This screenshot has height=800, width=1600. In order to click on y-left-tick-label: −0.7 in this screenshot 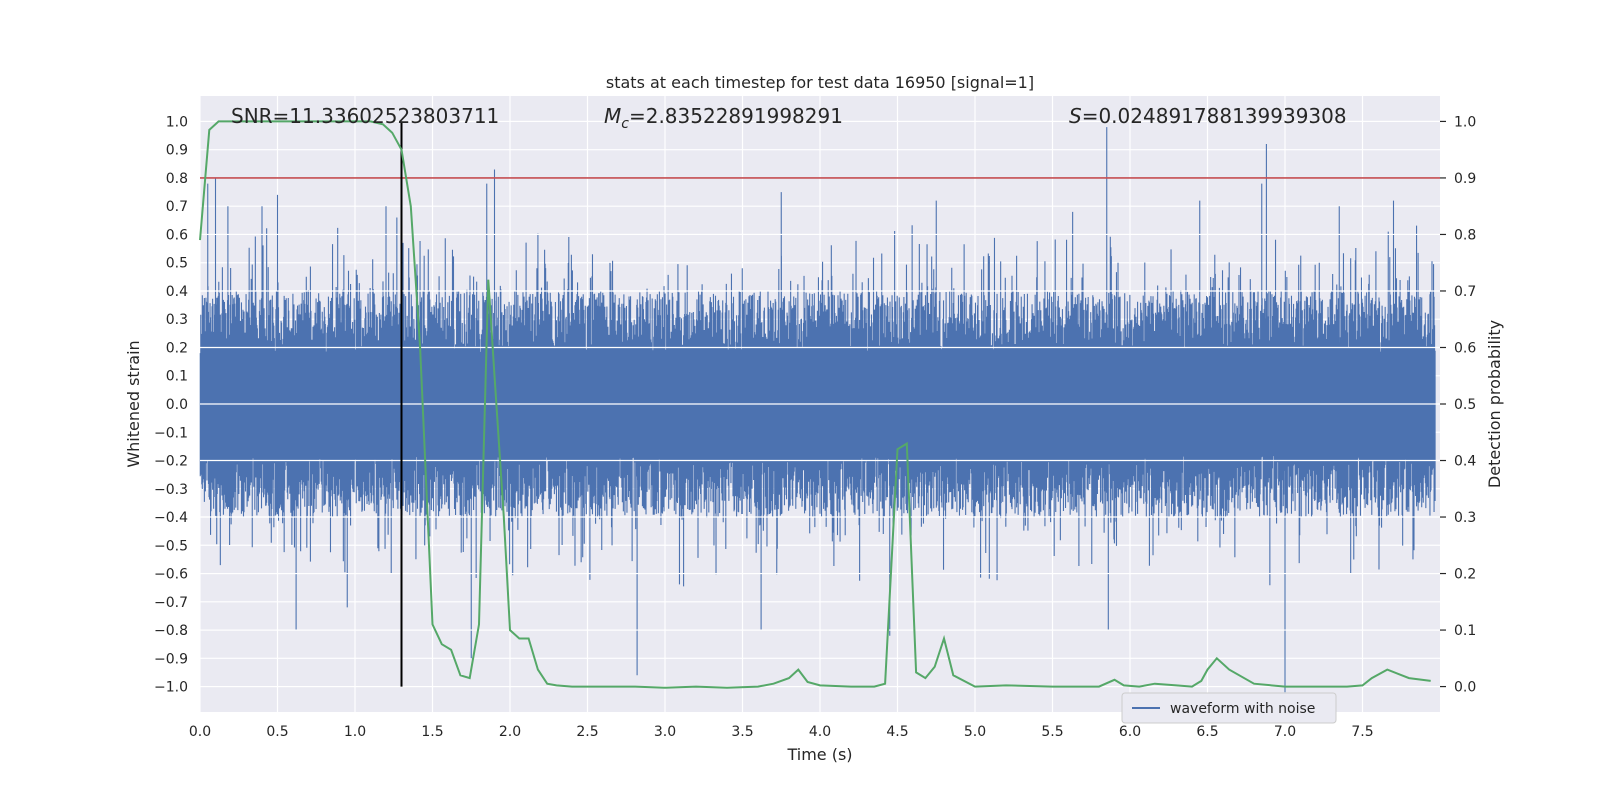, I will do `click(171, 603)`.